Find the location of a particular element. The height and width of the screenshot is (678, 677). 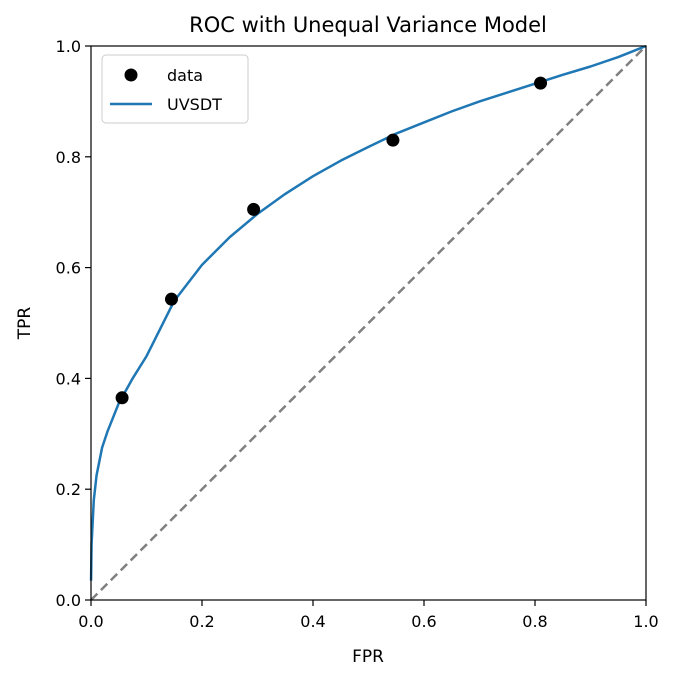

y-tick-label-5: 1.0 is located at coordinates (68, 46).